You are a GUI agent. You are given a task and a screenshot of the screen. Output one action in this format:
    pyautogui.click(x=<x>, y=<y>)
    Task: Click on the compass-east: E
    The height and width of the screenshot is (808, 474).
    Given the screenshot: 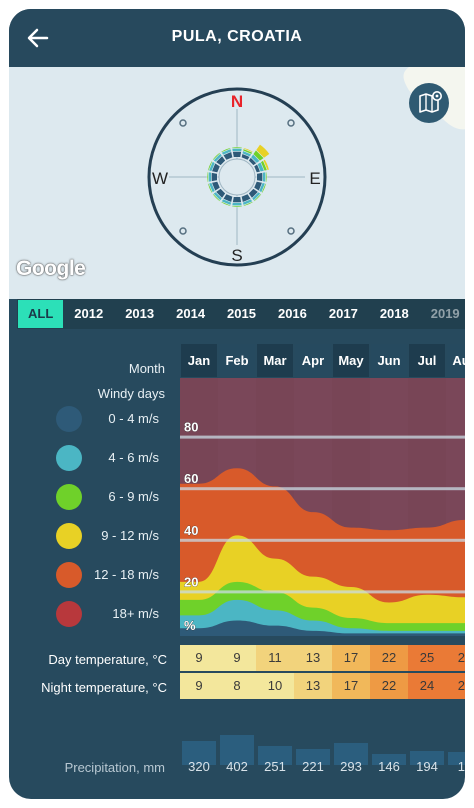 What is the action you would take?
    pyautogui.click(x=314, y=178)
    